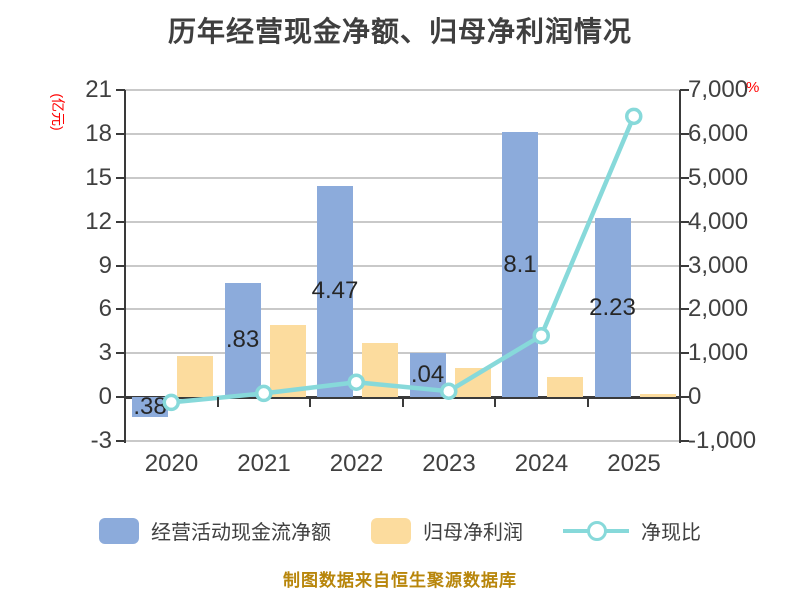 This screenshot has width=800, height=600. Describe the element at coordinates (241, 533) in the screenshot. I see `legend-label-operating-cash-flow: 经营活动现金流净额` at that location.